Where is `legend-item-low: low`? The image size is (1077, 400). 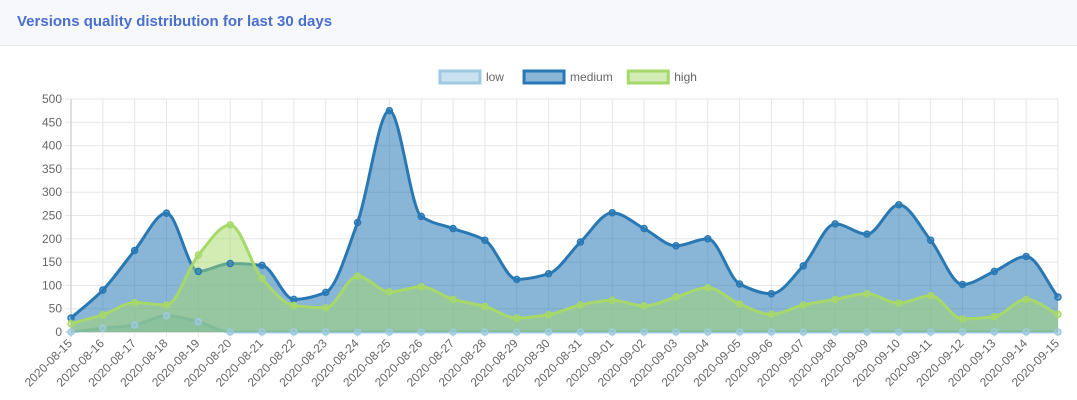
legend-item-low: low is located at coordinates (471, 77).